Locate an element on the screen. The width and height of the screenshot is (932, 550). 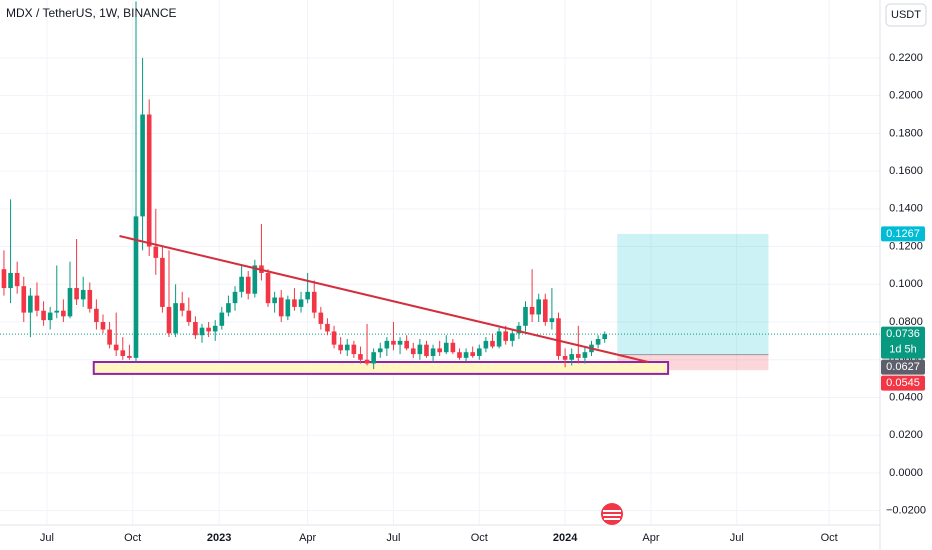
price-label: 0.0627 is located at coordinates (903, 367).